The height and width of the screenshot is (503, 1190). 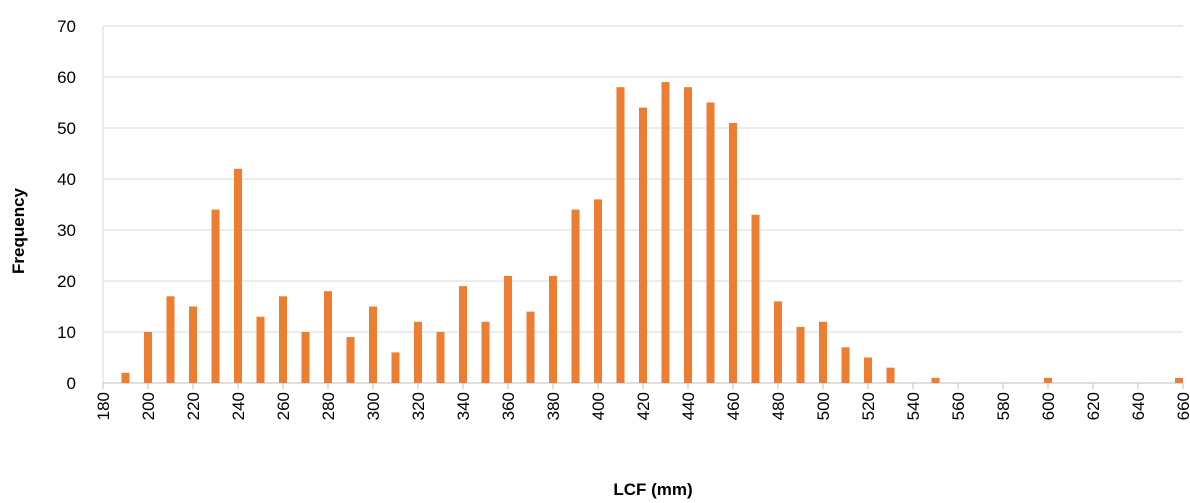 I want to click on x-tick-label: 520, so click(x=868, y=406).